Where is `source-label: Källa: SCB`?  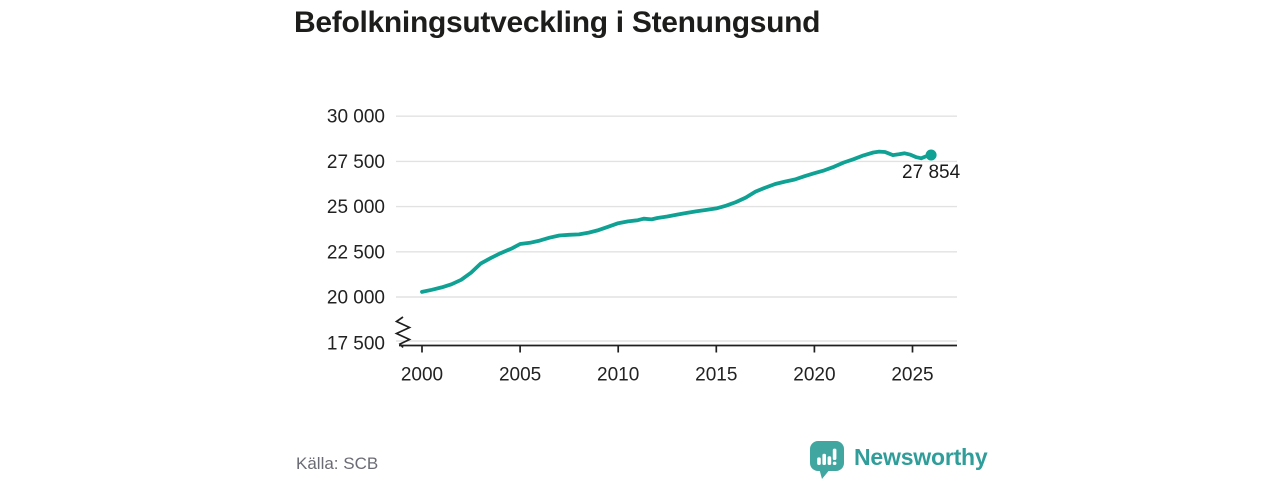 source-label: Källa: SCB is located at coordinates (337, 463).